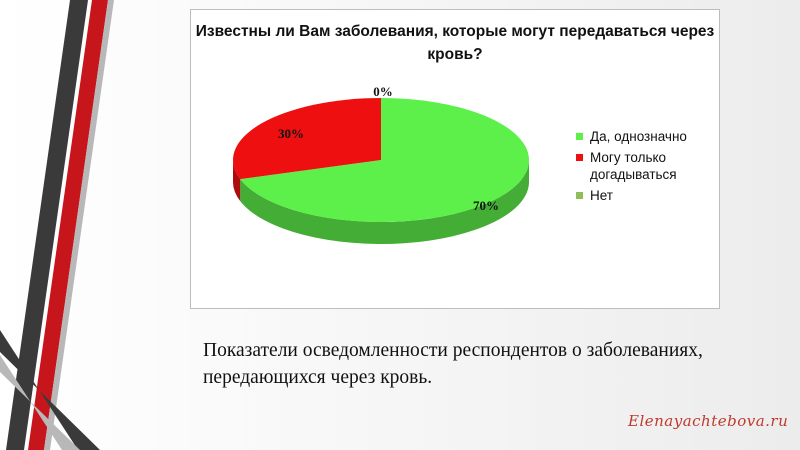 Image resolution: width=800 pixels, height=450 pixels. I want to click on legend-label-0: Да, однозначно, so click(638, 136).